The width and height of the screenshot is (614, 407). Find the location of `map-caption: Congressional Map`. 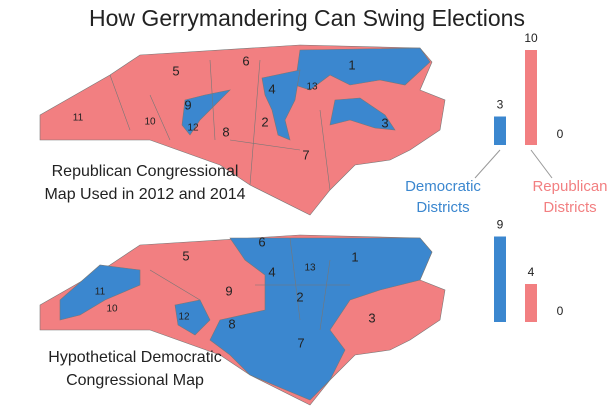

map-caption: Congressional Map is located at coordinates (135, 380).